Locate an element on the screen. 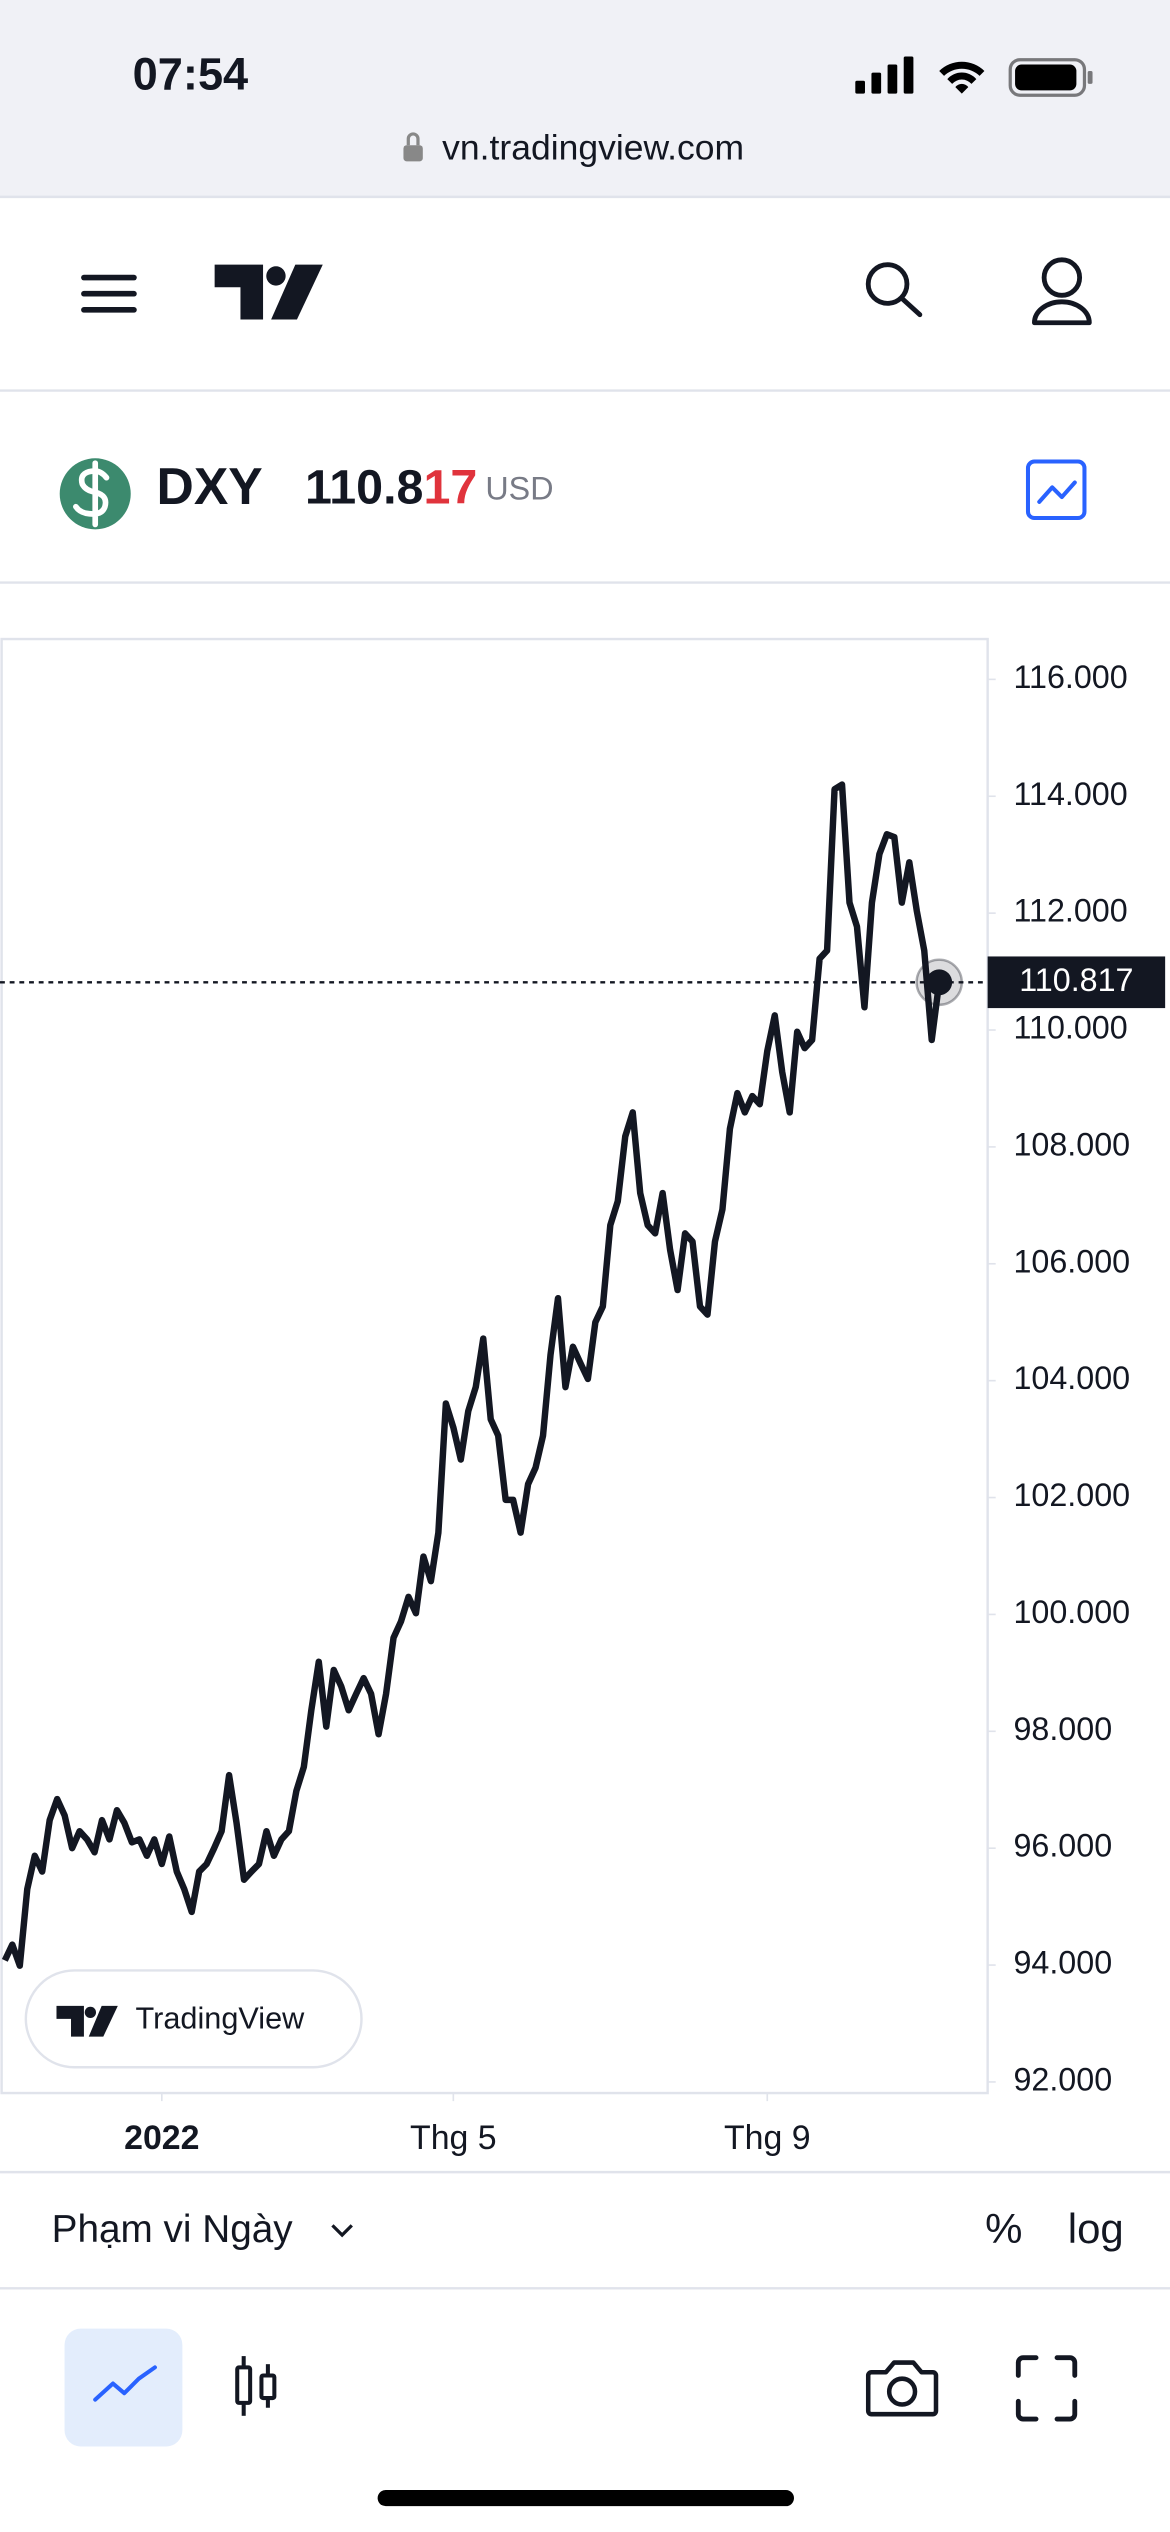 The width and height of the screenshot is (1170, 2532). y-tick-label: 96.000 is located at coordinates (1062, 1846).